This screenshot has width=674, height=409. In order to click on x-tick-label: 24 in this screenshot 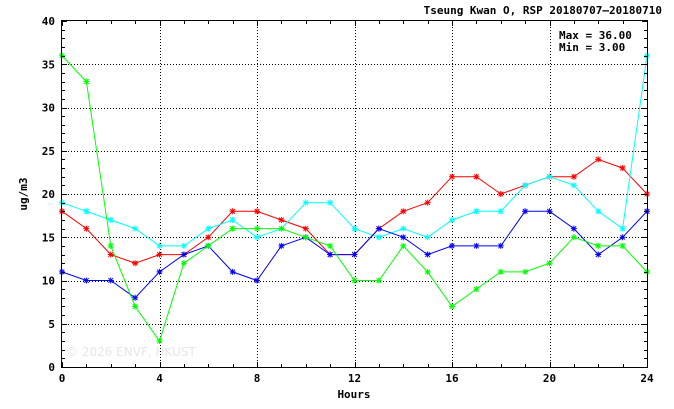, I will do `click(647, 378)`.